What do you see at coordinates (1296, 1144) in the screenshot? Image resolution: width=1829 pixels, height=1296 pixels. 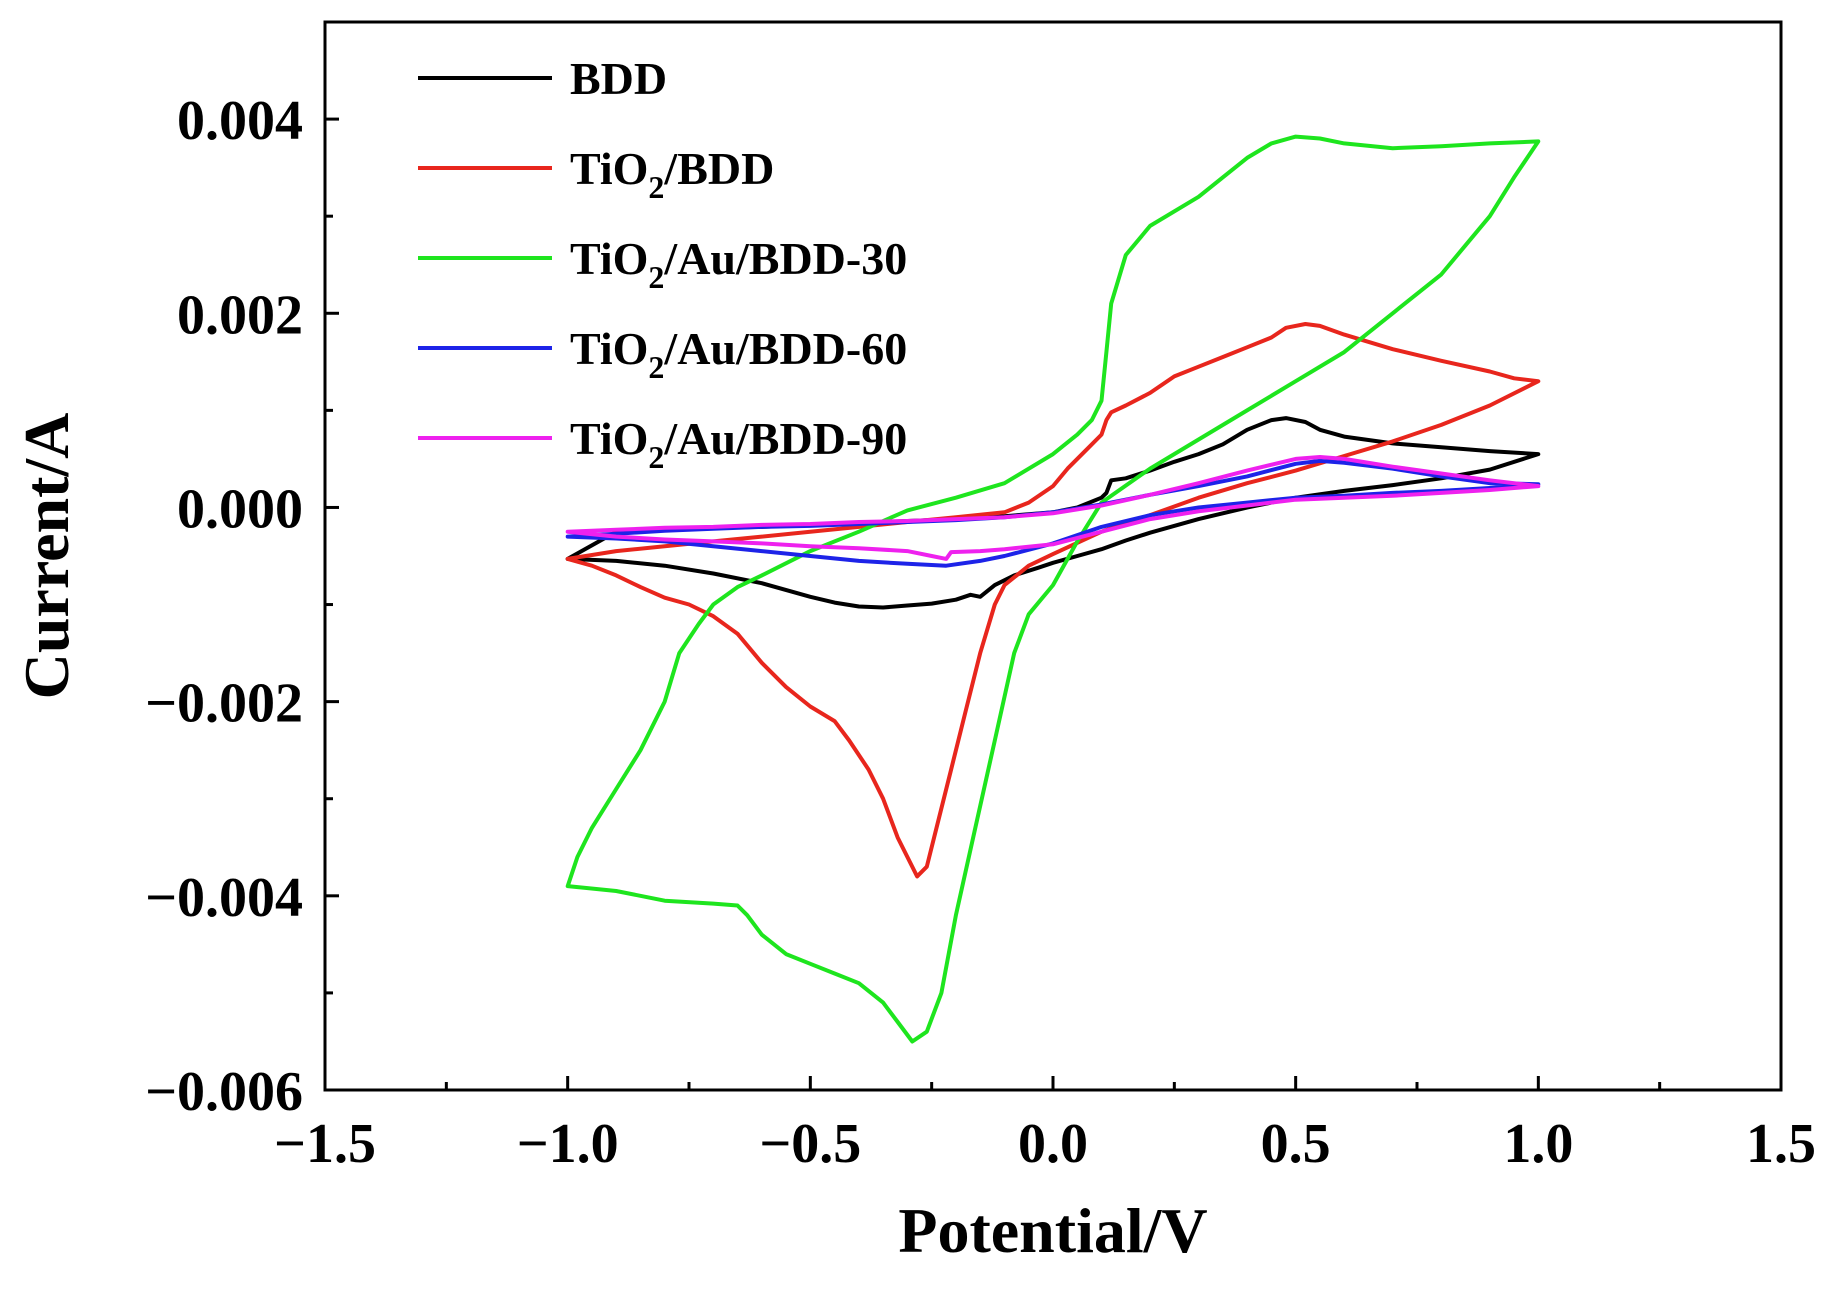 I see `x-tick-label: 0.5` at bounding box center [1296, 1144].